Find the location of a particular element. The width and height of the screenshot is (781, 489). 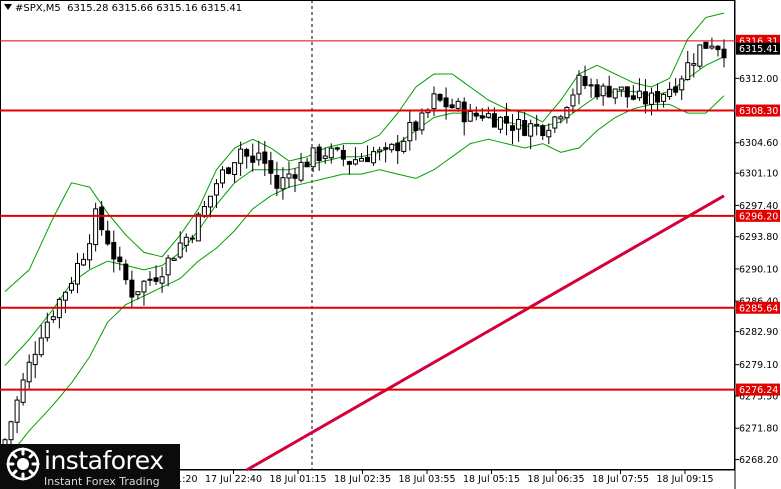

x-tick-label: 18 Jul 05:15 is located at coordinates (491, 479).